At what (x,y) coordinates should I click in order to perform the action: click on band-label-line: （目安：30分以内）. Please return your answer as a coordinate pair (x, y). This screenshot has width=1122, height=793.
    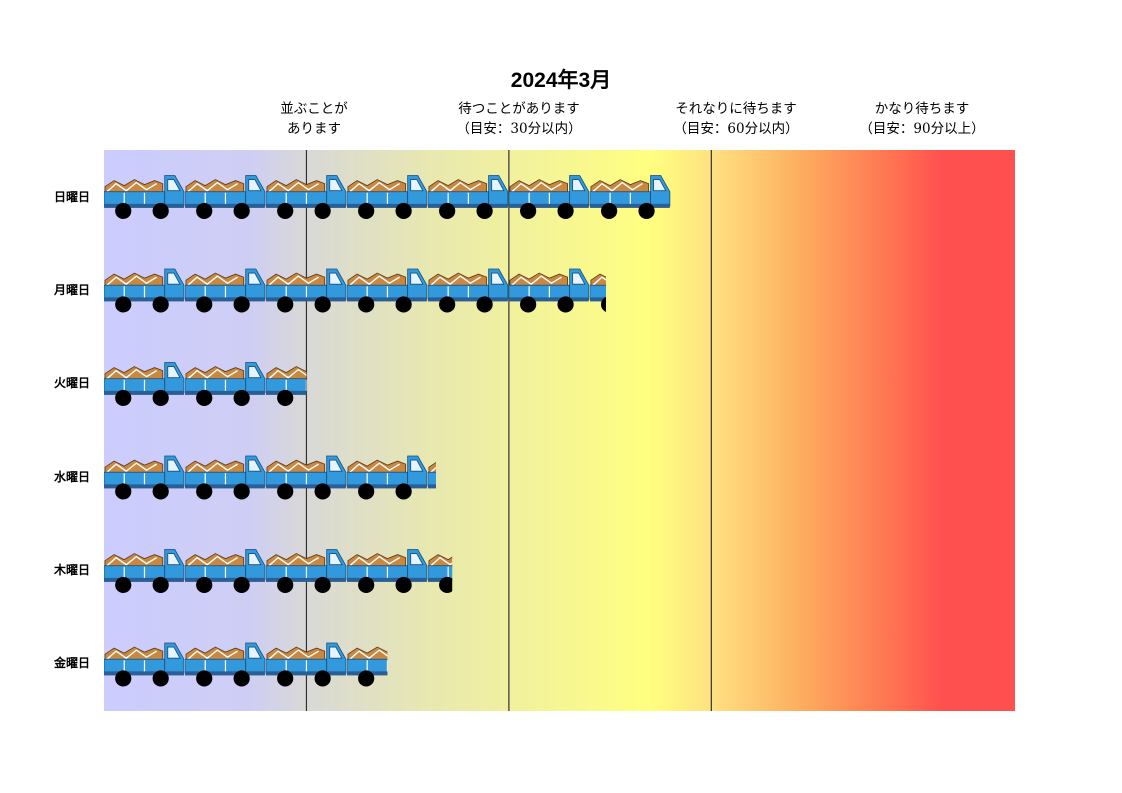
    Looking at the image, I should click on (519, 129).